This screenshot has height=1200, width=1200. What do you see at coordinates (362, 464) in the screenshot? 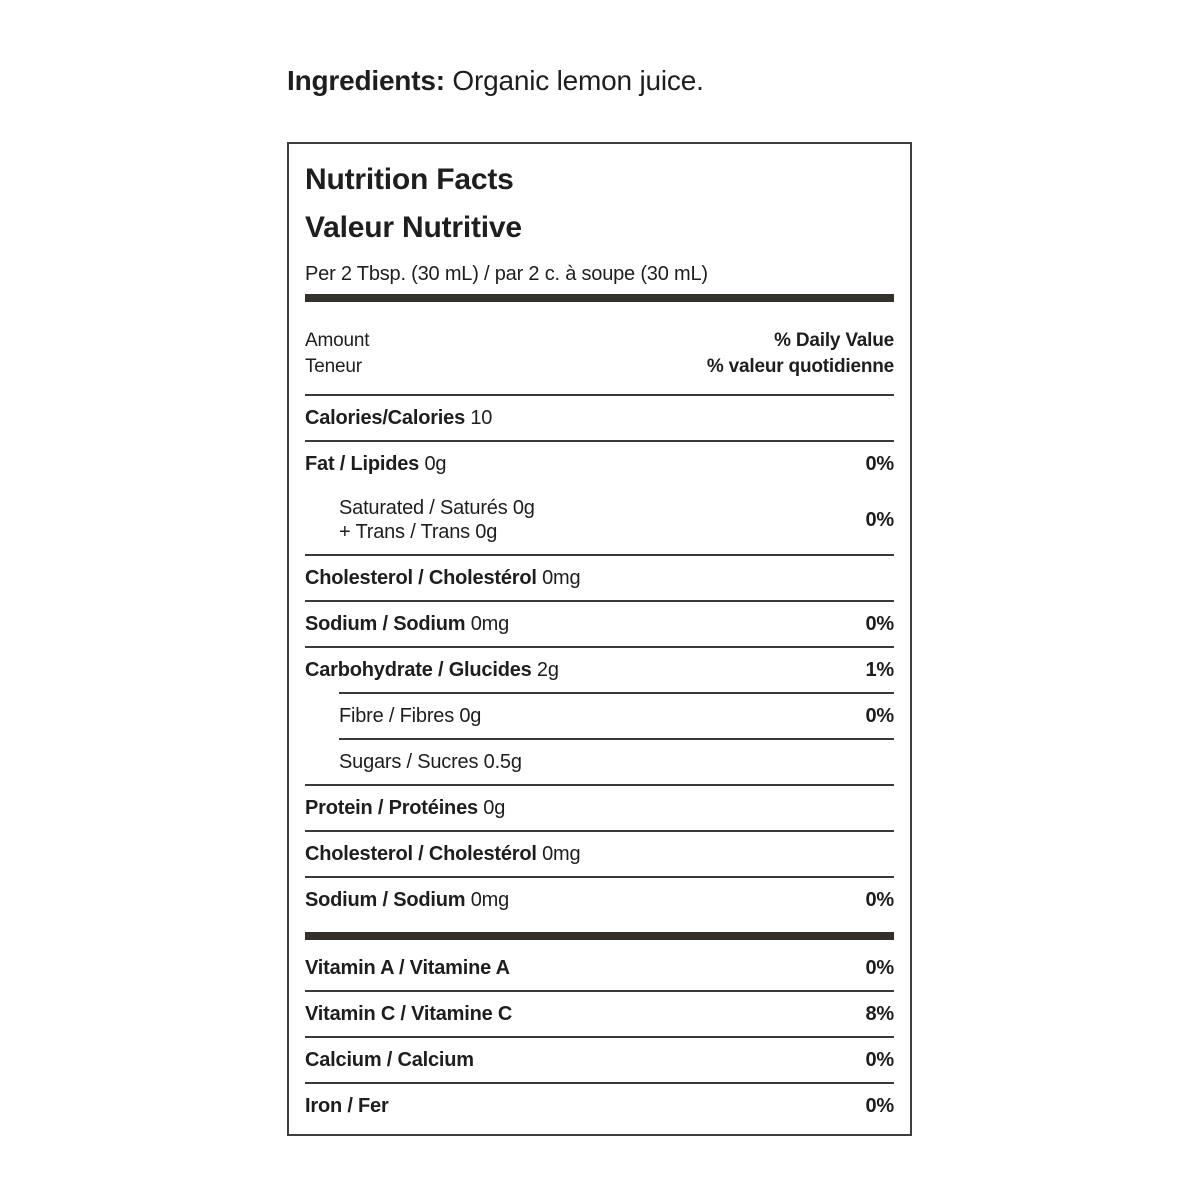
I see `nutrient-label-bold: Fat / Lipides` at bounding box center [362, 464].